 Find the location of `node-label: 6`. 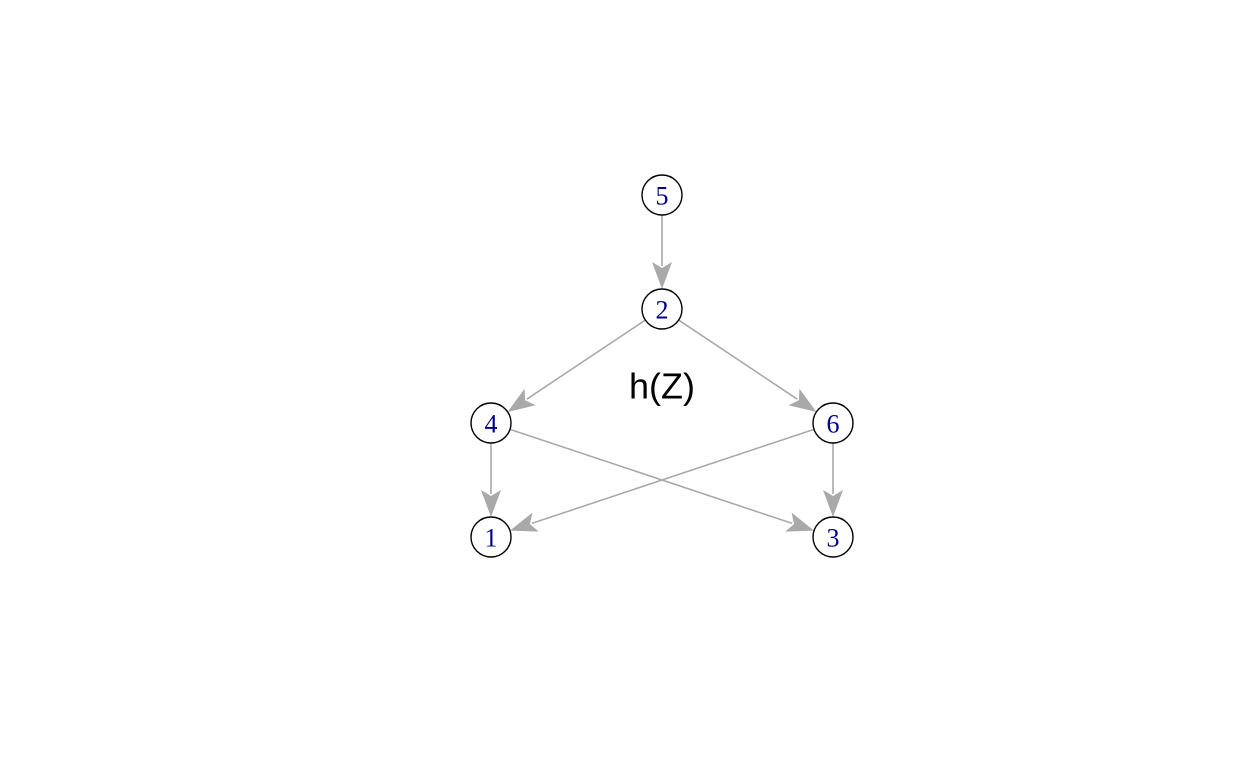

node-label: 6 is located at coordinates (833, 424).